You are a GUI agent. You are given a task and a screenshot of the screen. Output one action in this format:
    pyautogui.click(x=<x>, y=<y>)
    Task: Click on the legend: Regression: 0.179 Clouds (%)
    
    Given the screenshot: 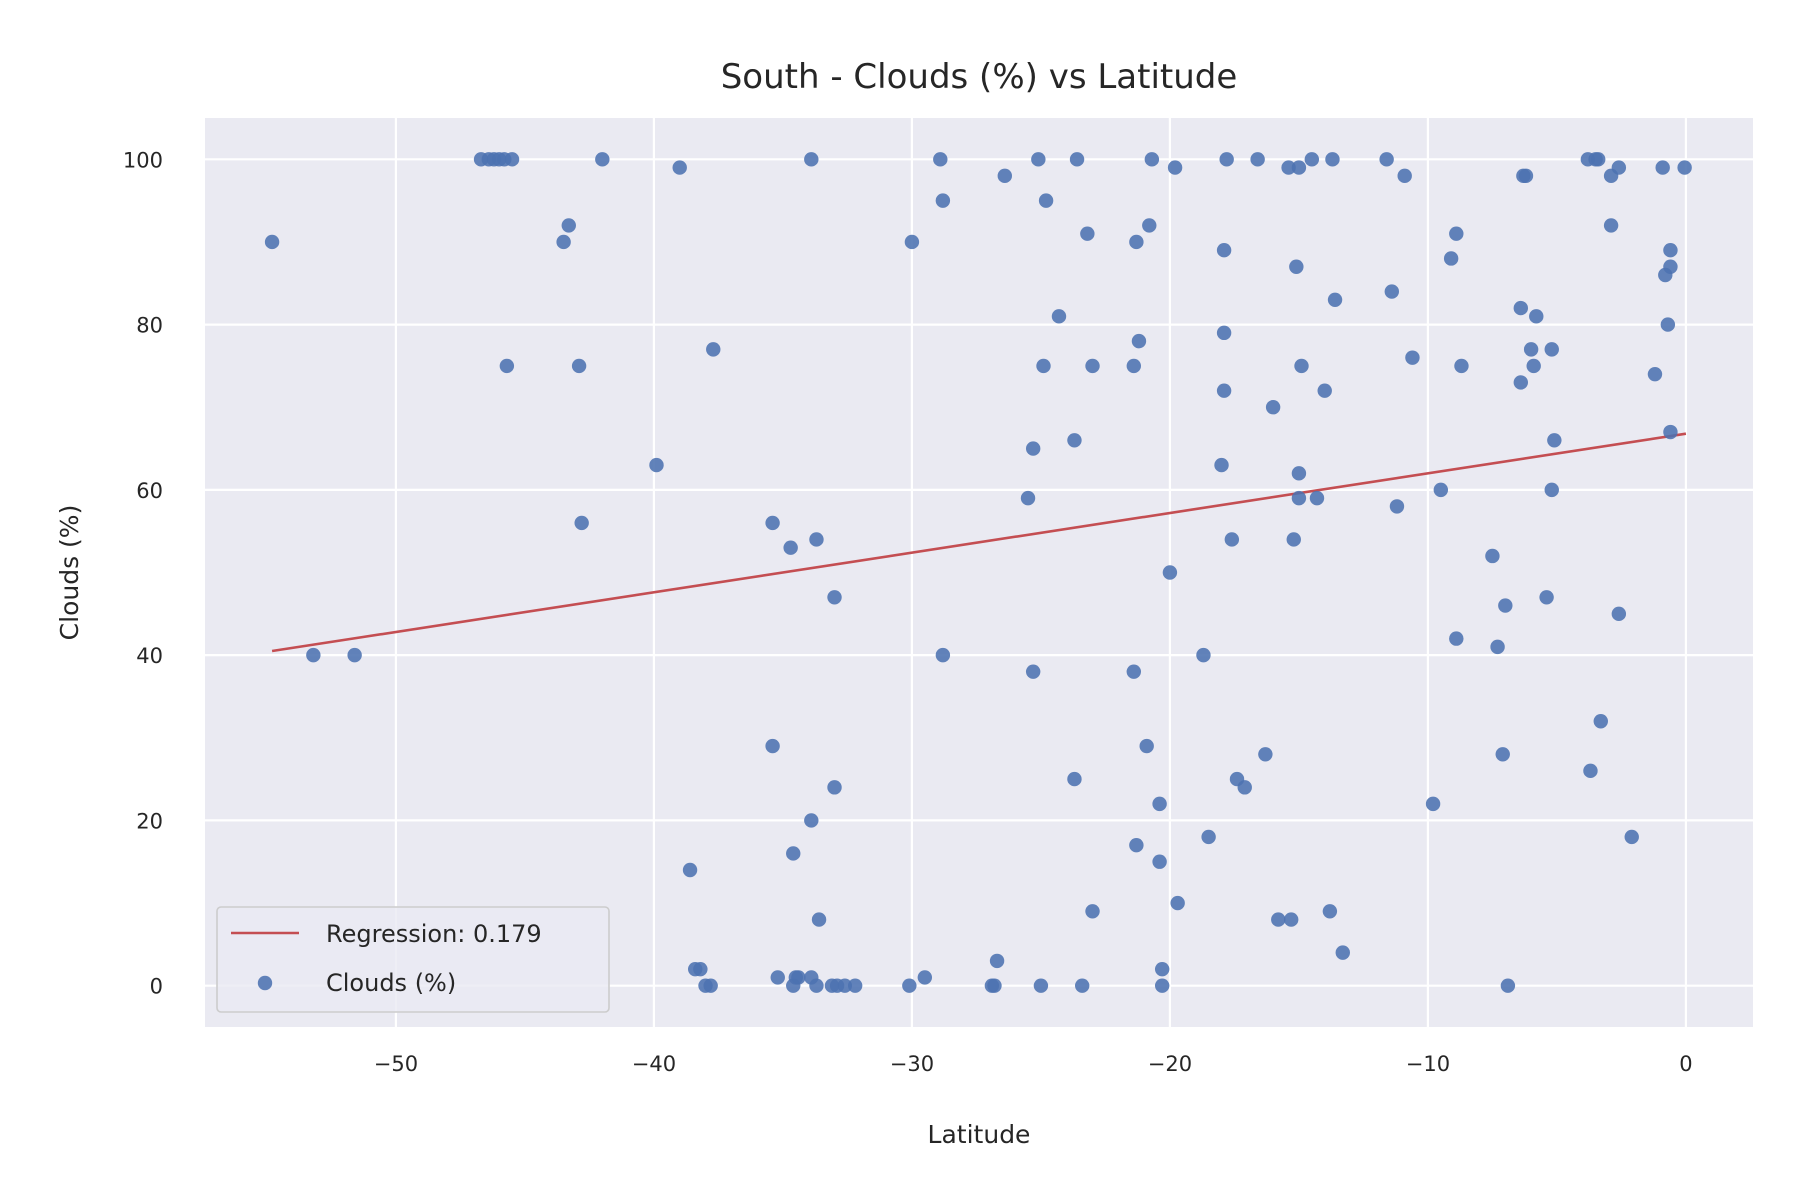 What is the action you would take?
    pyautogui.click(x=413, y=959)
    